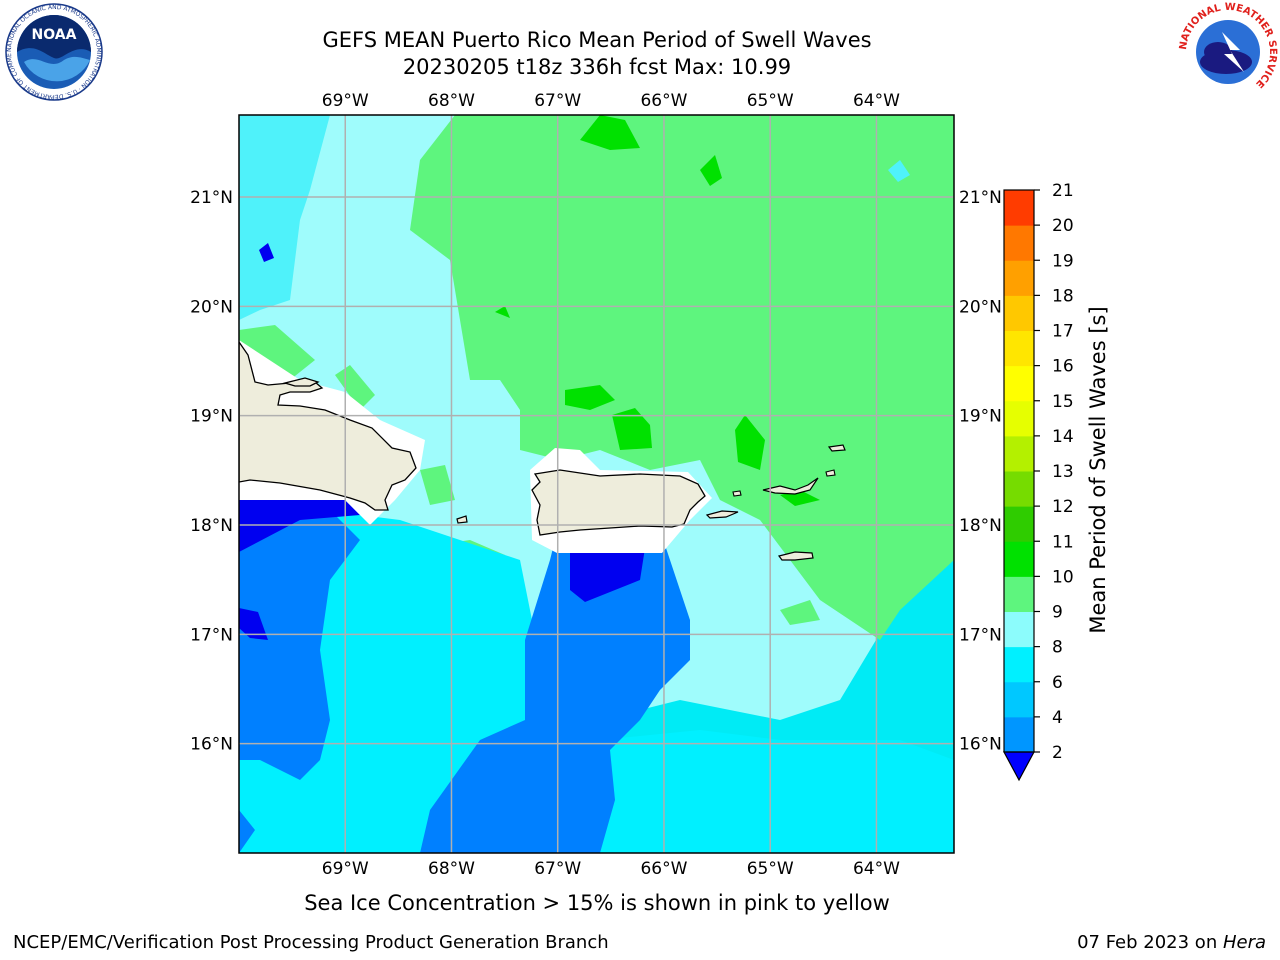 The width and height of the screenshot is (1280, 960). What do you see at coordinates (1057, 648) in the screenshot?
I see `colorbar-tick-label: 8` at bounding box center [1057, 648].